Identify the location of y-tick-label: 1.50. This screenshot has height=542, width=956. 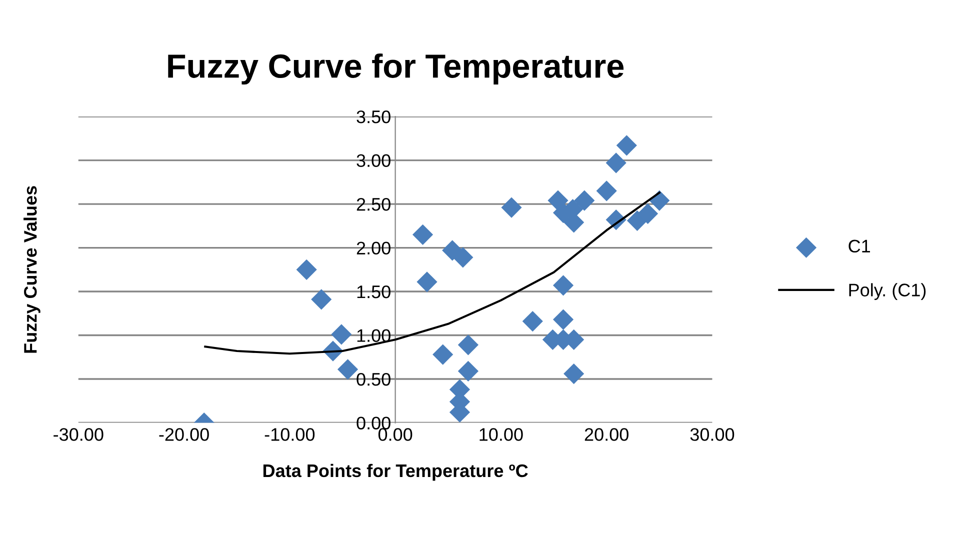
(373, 291).